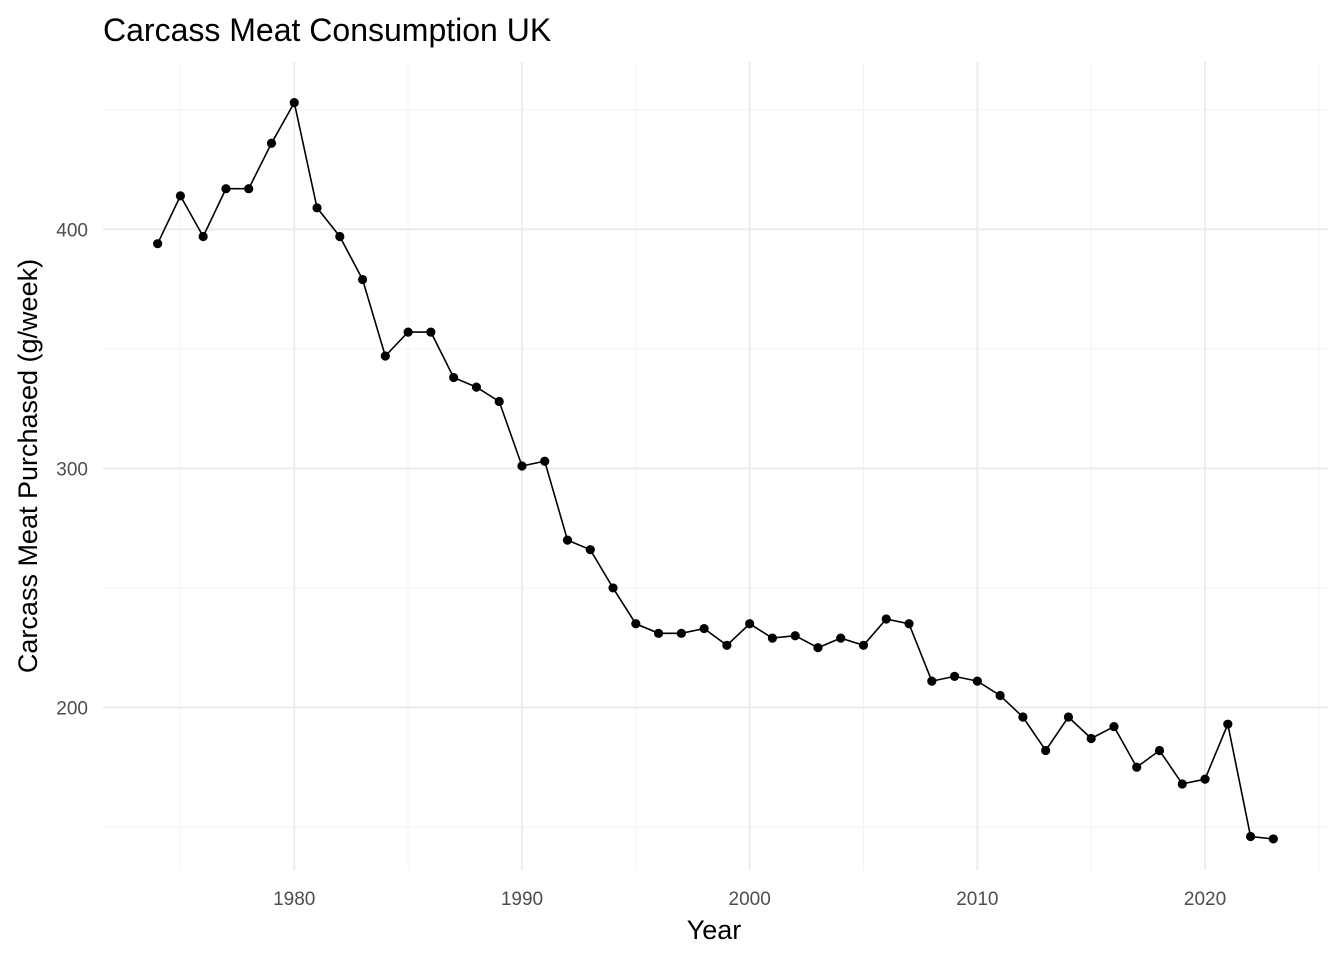 Image resolution: width=1344 pixels, height=960 pixels. Describe the element at coordinates (72, 708) in the screenshot. I see `y-tick-label: 200` at that location.